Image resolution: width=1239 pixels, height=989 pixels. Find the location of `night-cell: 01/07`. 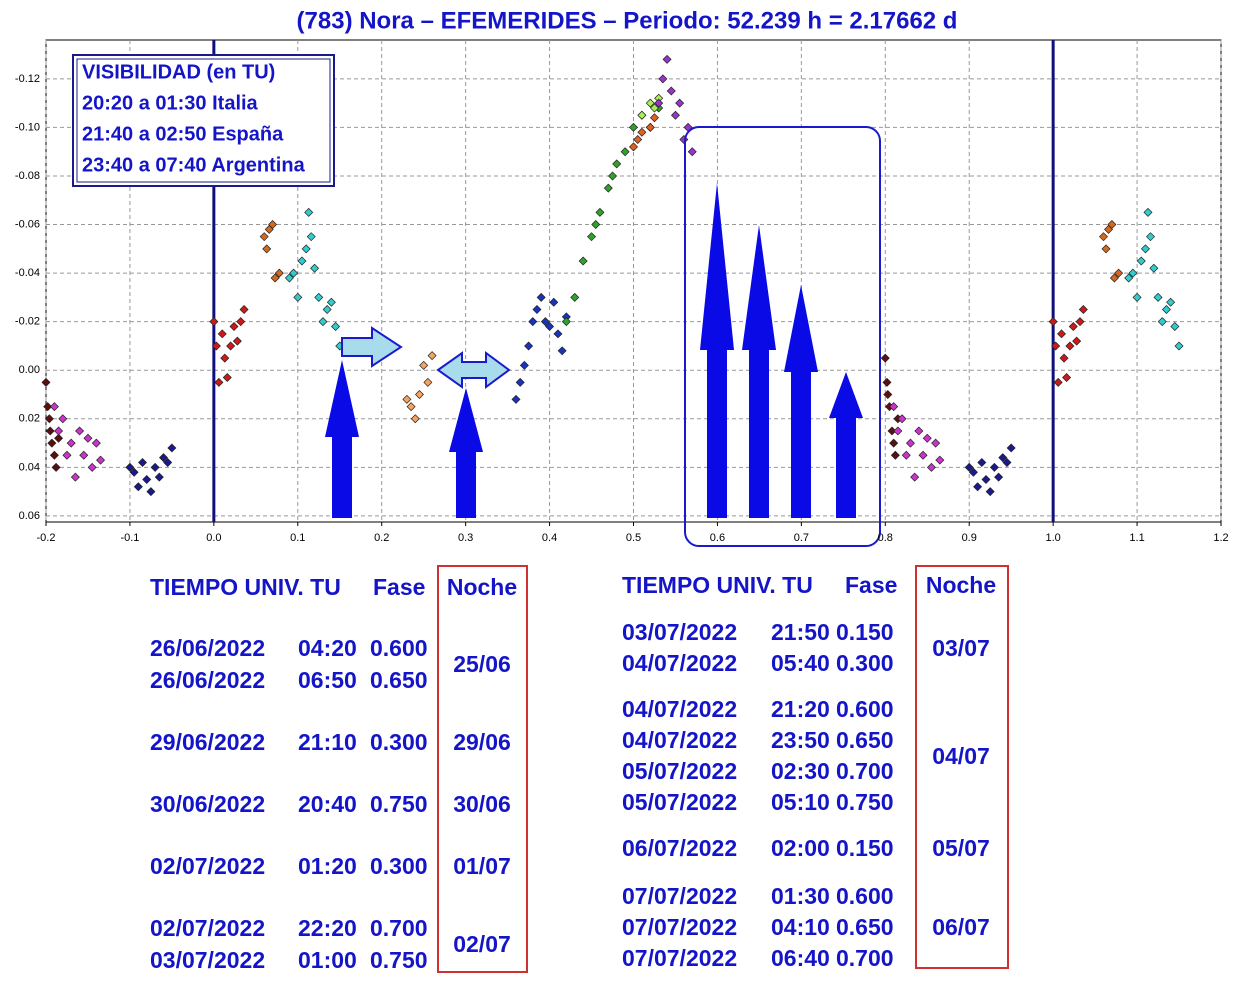

night-cell: 01/07 is located at coordinates (482, 866).